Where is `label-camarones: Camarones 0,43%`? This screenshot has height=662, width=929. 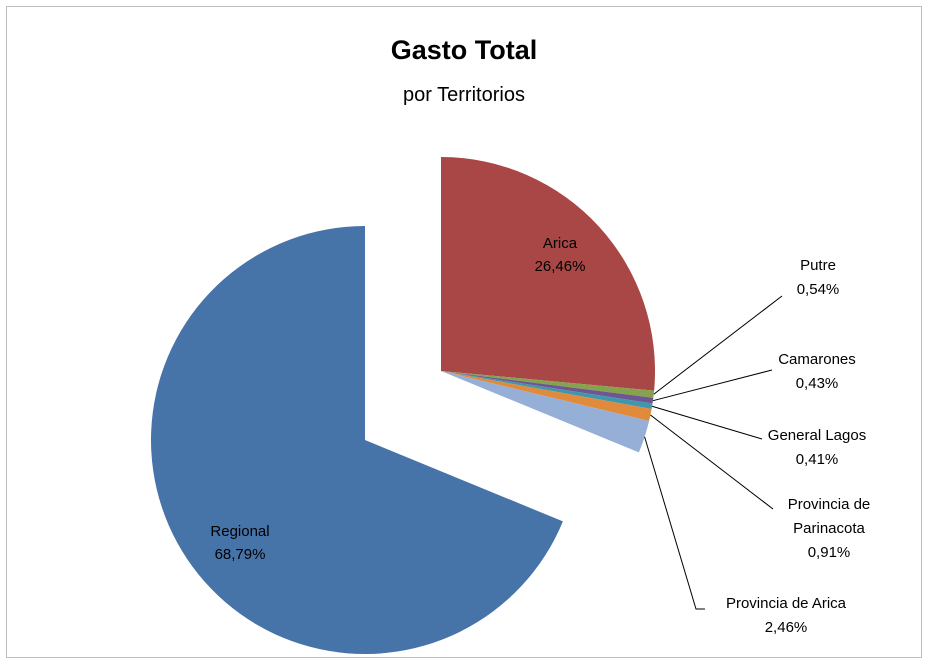 label-camarones: Camarones 0,43% is located at coordinates (817, 371).